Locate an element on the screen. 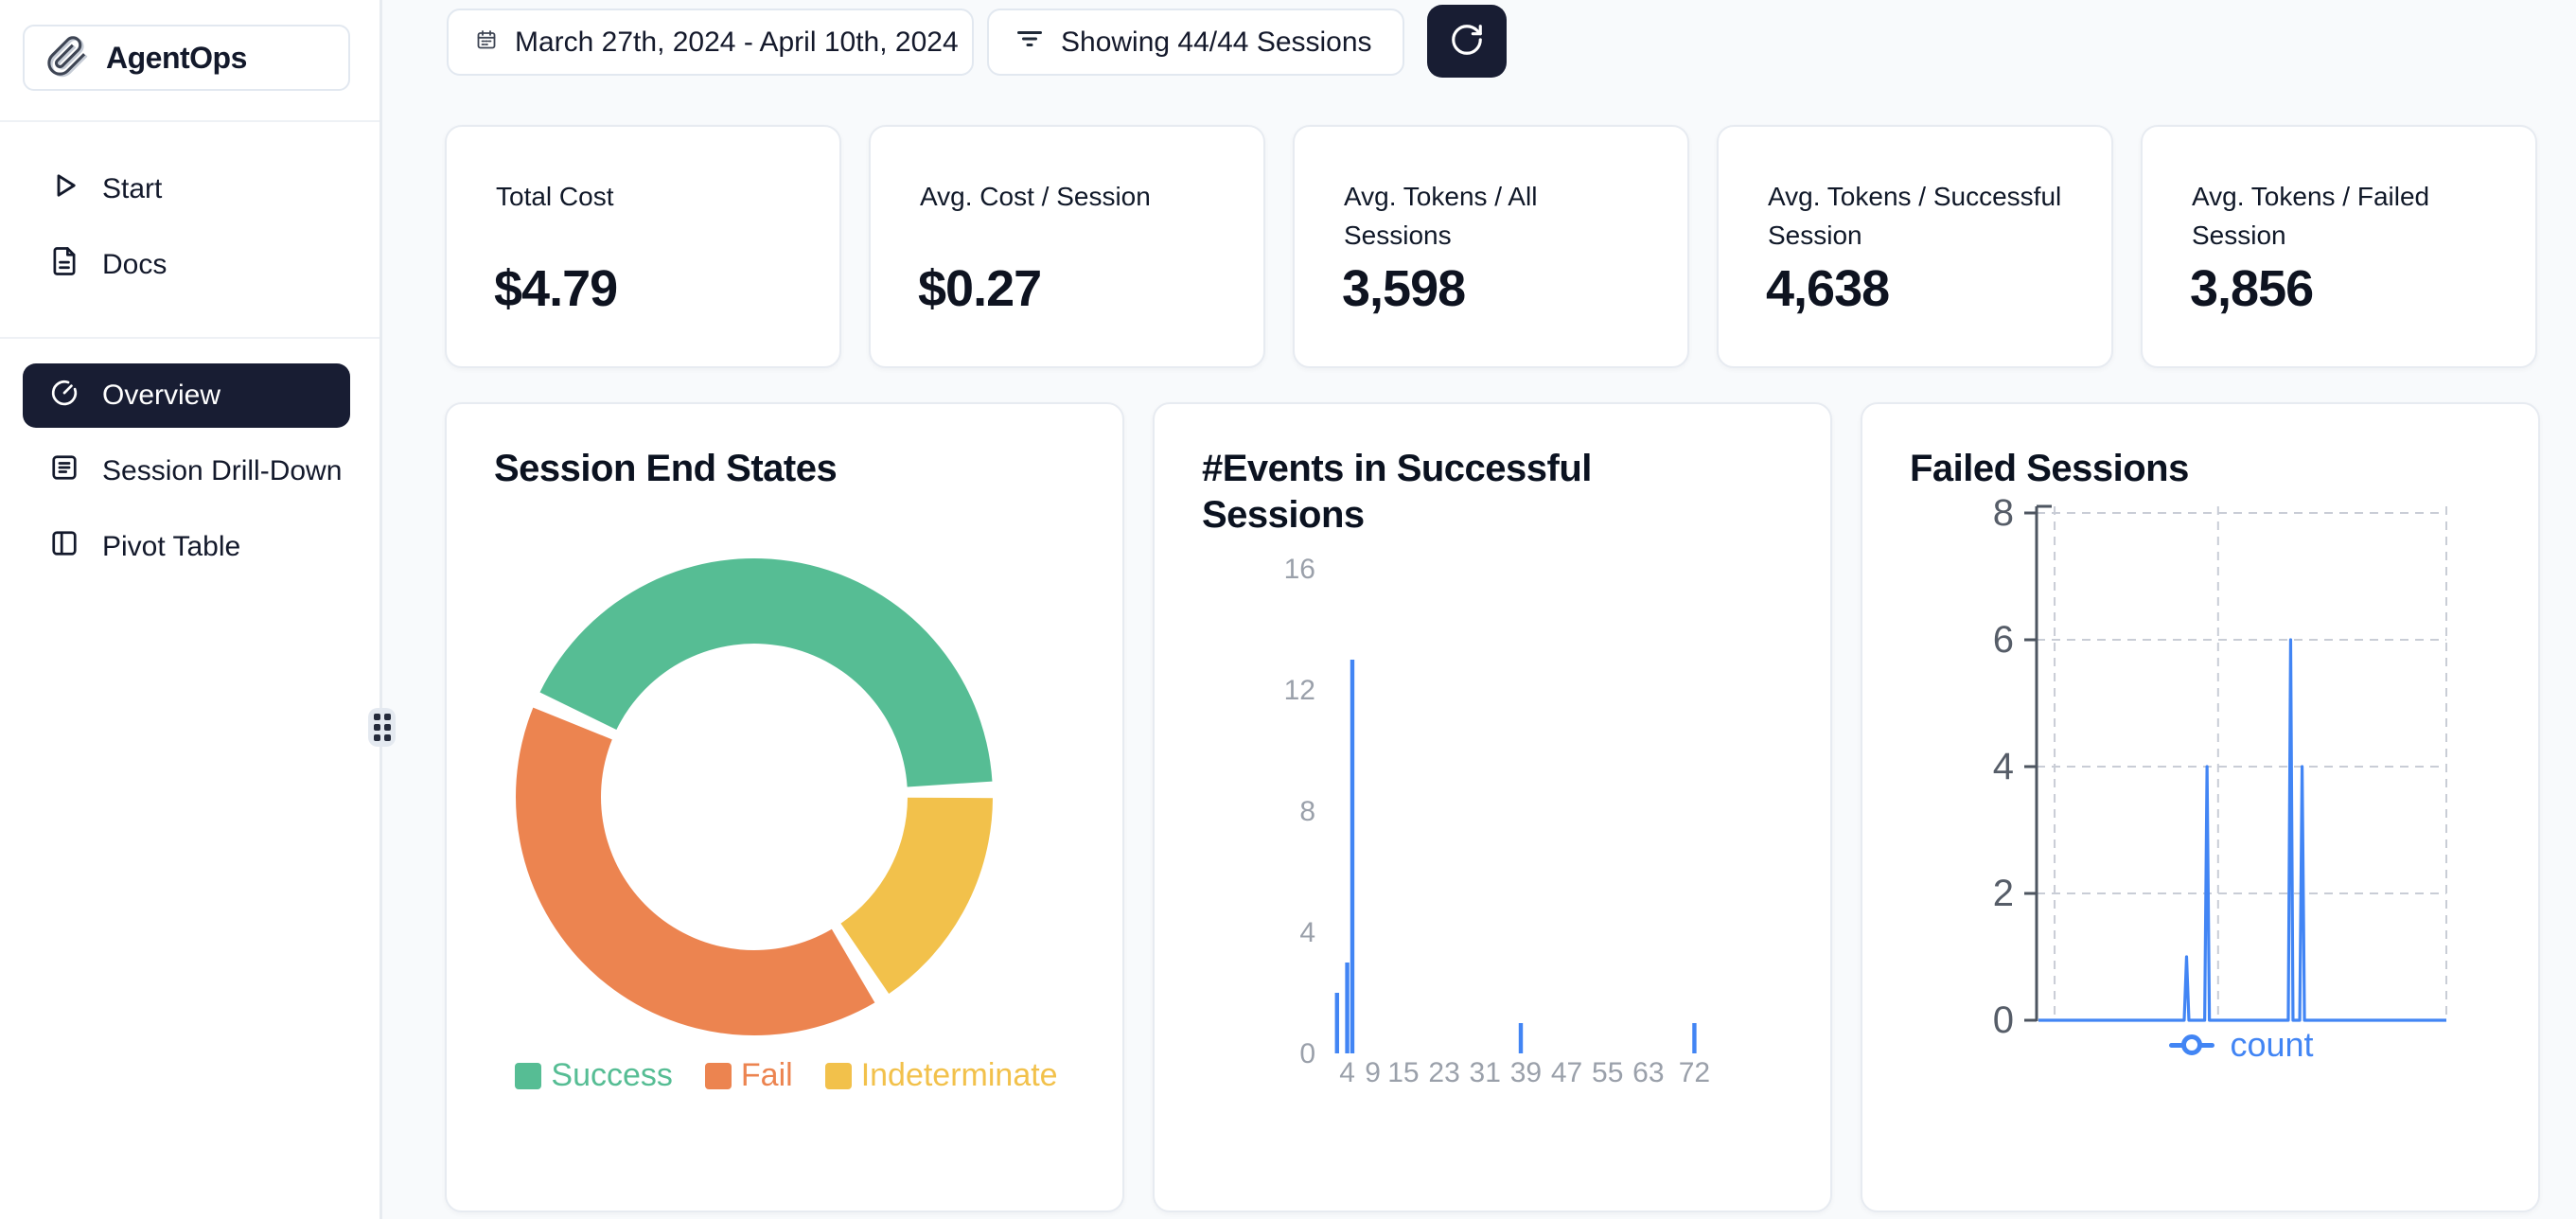 Image resolution: width=2576 pixels, height=1219 pixels. svg-text: 72 is located at coordinates (1694, 1072).